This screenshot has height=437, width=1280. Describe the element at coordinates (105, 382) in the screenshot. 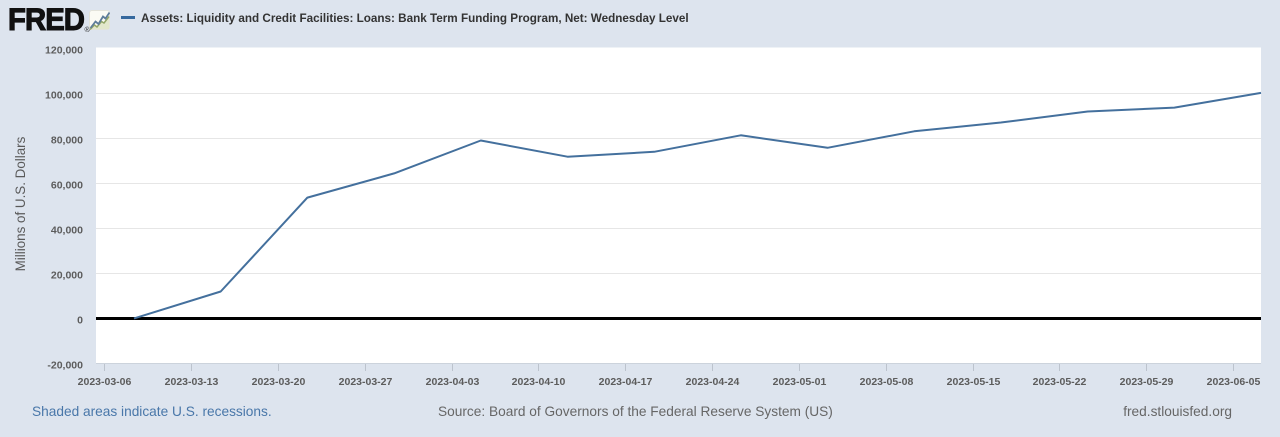

I see `svg-text: 2023-03-06` at that location.